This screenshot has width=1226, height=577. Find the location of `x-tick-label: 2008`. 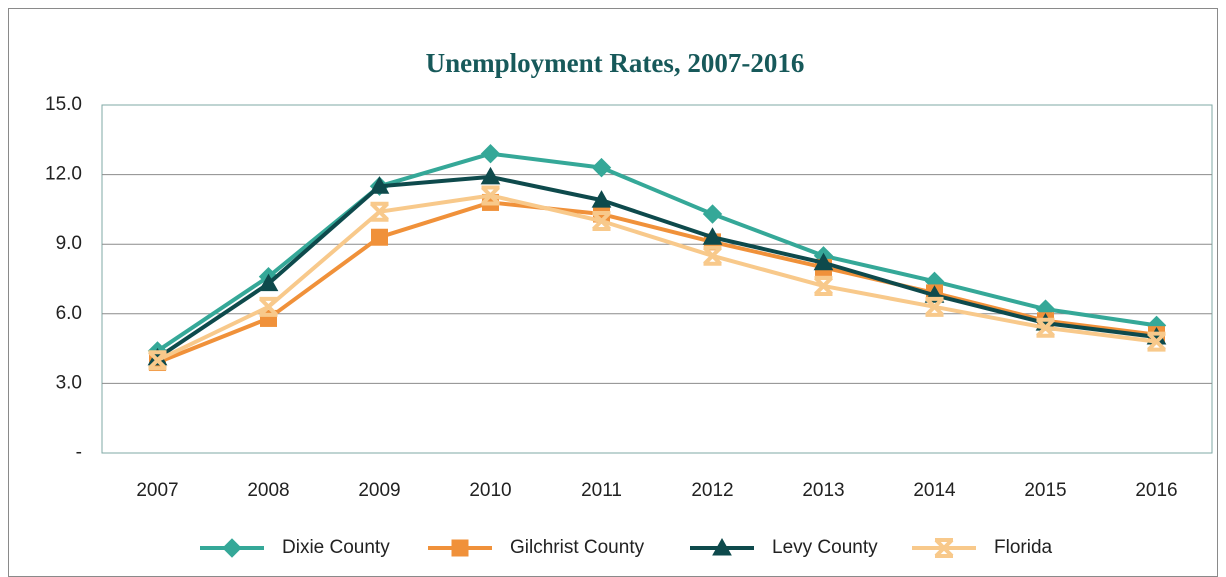

x-tick-label: 2008 is located at coordinates (268, 490).